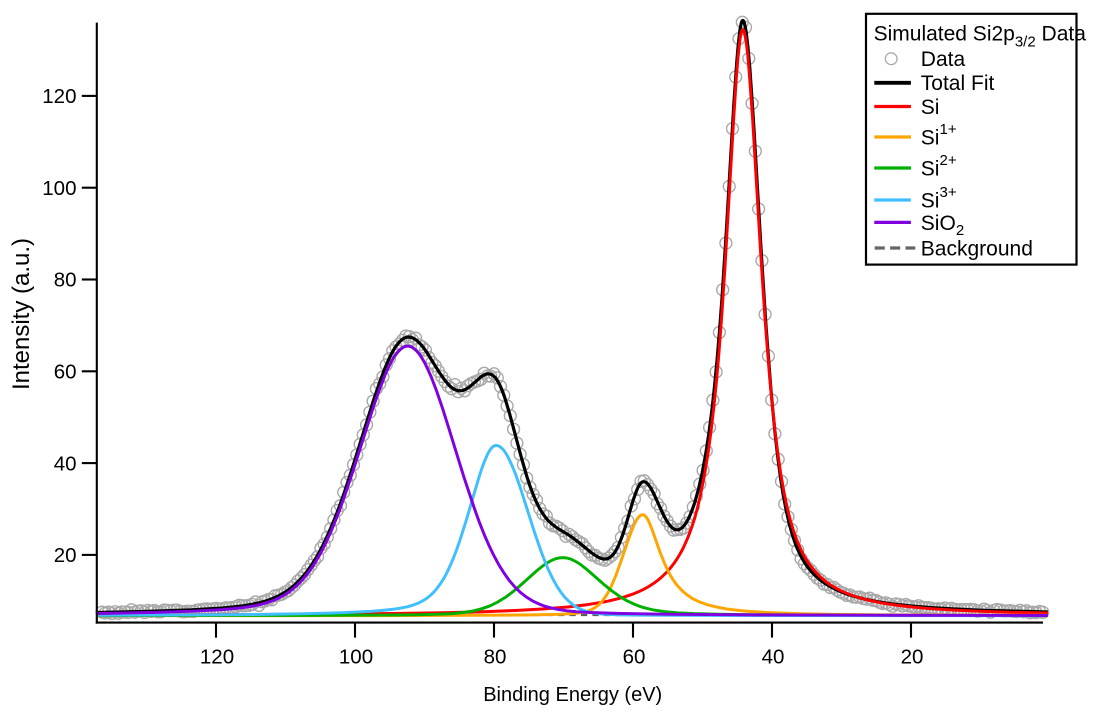 Image resolution: width=1095 pixels, height=716 pixels. Describe the element at coordinates (943, 59) in the screenshot. I see `svg-text: Data` at that location.